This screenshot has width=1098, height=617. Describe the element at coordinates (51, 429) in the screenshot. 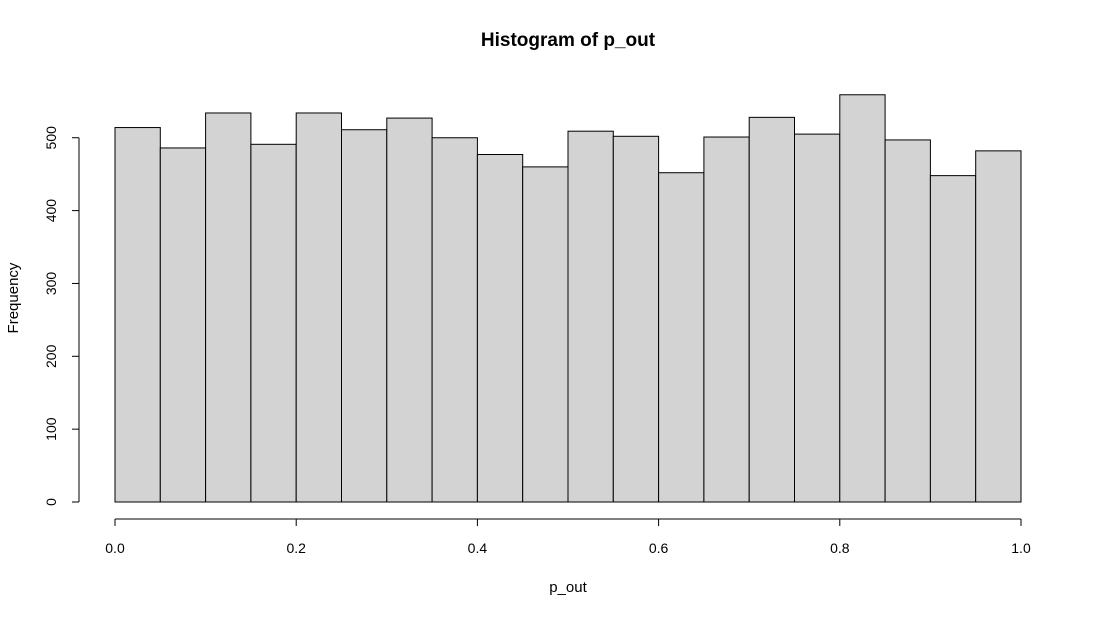

I see `y-tick-label: 100` at that location.